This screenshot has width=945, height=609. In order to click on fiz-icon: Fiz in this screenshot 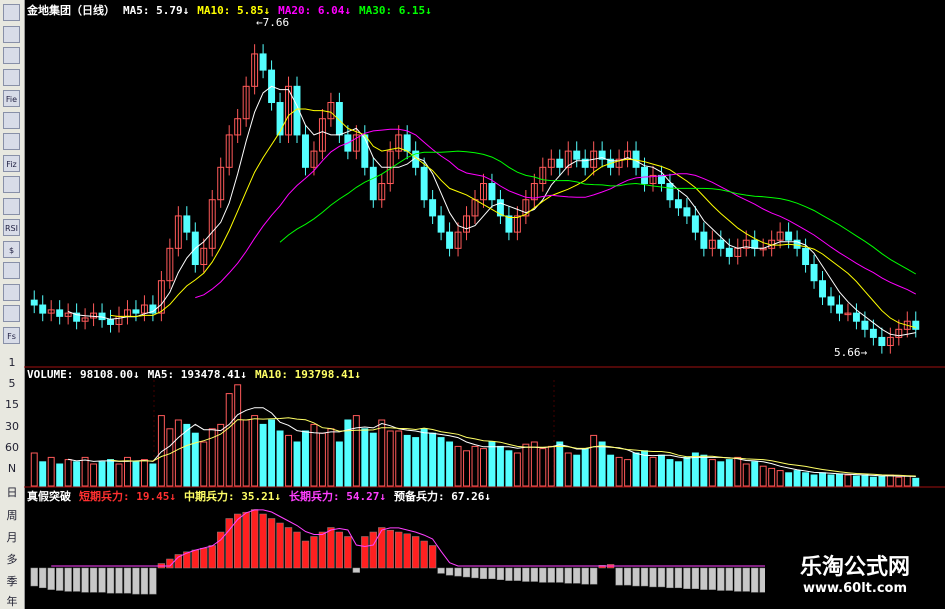, I will do `click(11, 163)`.